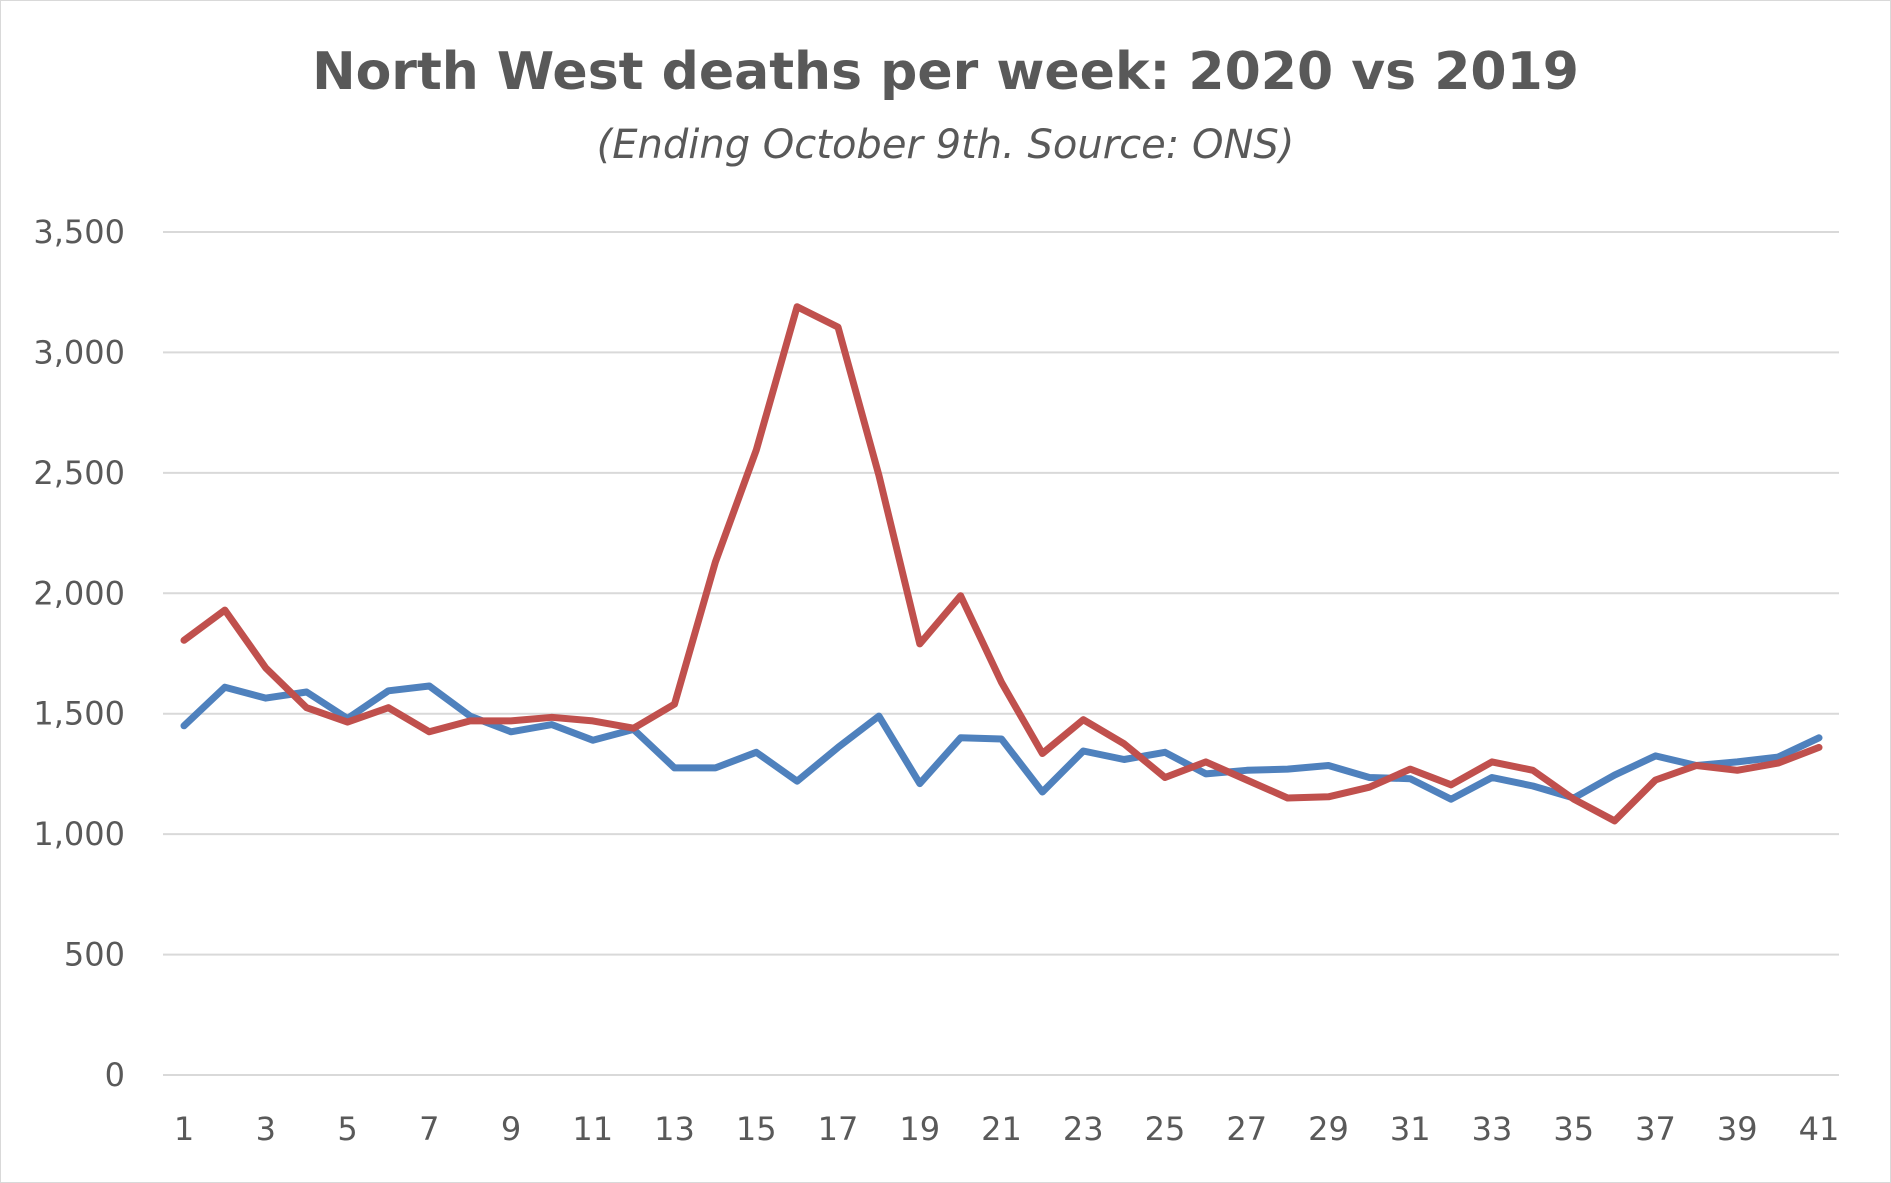 The image size is (1891, 1183). Describe the element at coordinates (79, 232) in the screenshot. I see `y-tick-label: 3,500` at that location.